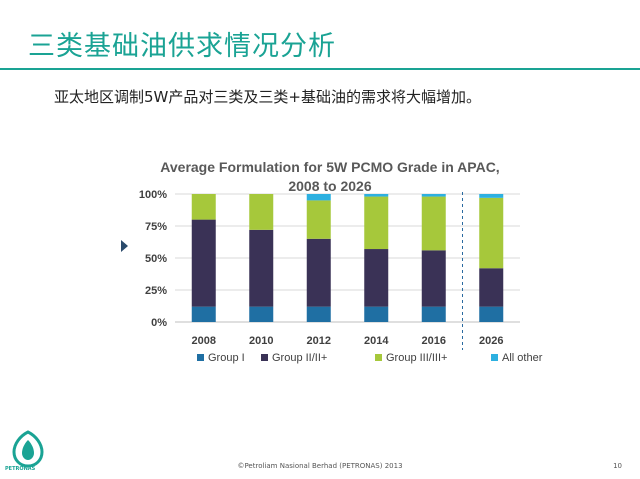  I want to click on bar-group-ii-ii--2012, so click(318, 272).